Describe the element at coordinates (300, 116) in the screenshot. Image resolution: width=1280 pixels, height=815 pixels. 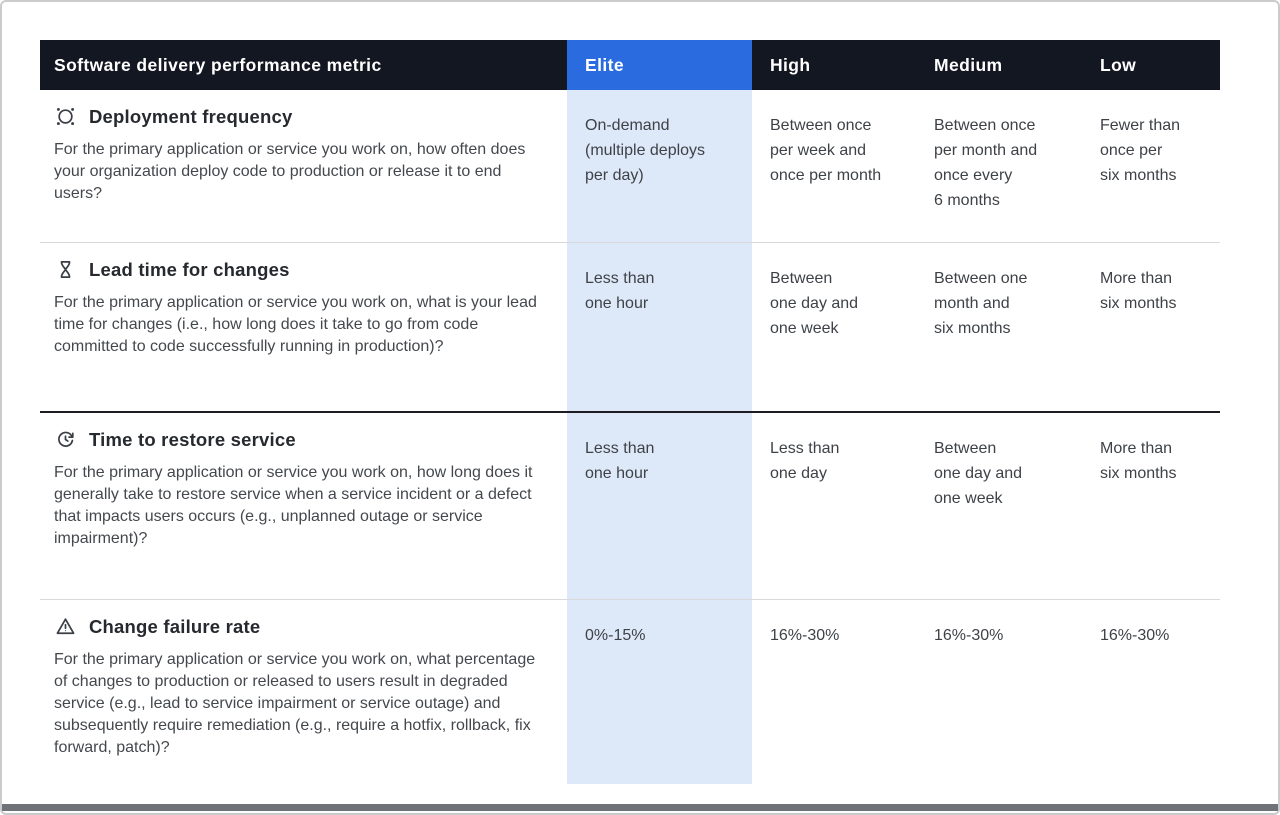
I see `metric-title-line: Deployment frequency` at that location.